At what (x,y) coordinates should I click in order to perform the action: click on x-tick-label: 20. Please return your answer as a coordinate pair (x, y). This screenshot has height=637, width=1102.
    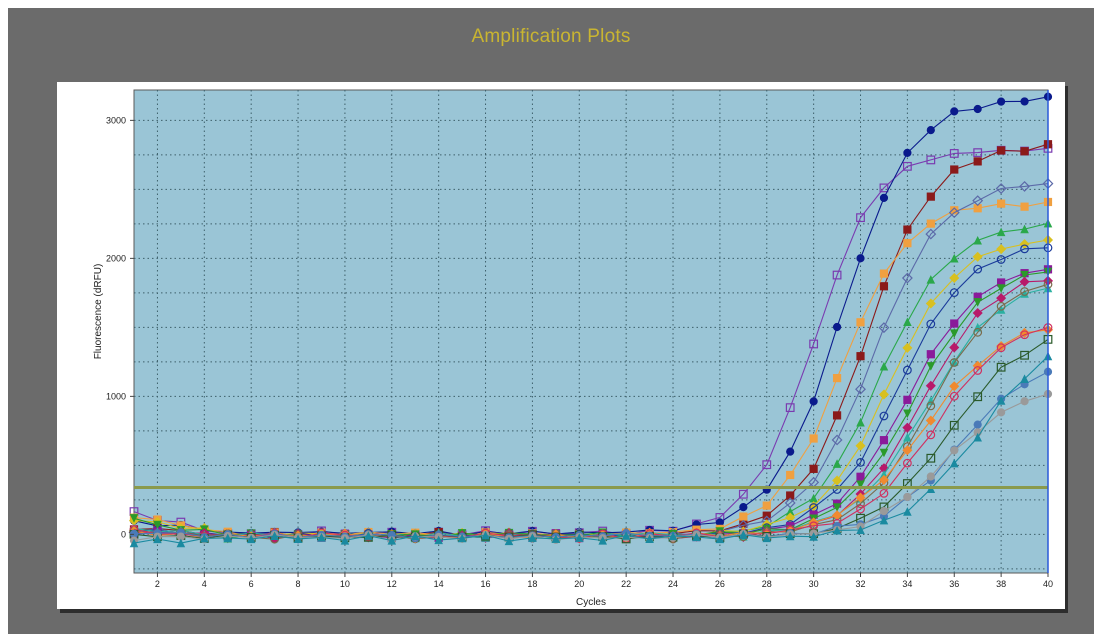
    Looking at the image, I should click on (579, 584).